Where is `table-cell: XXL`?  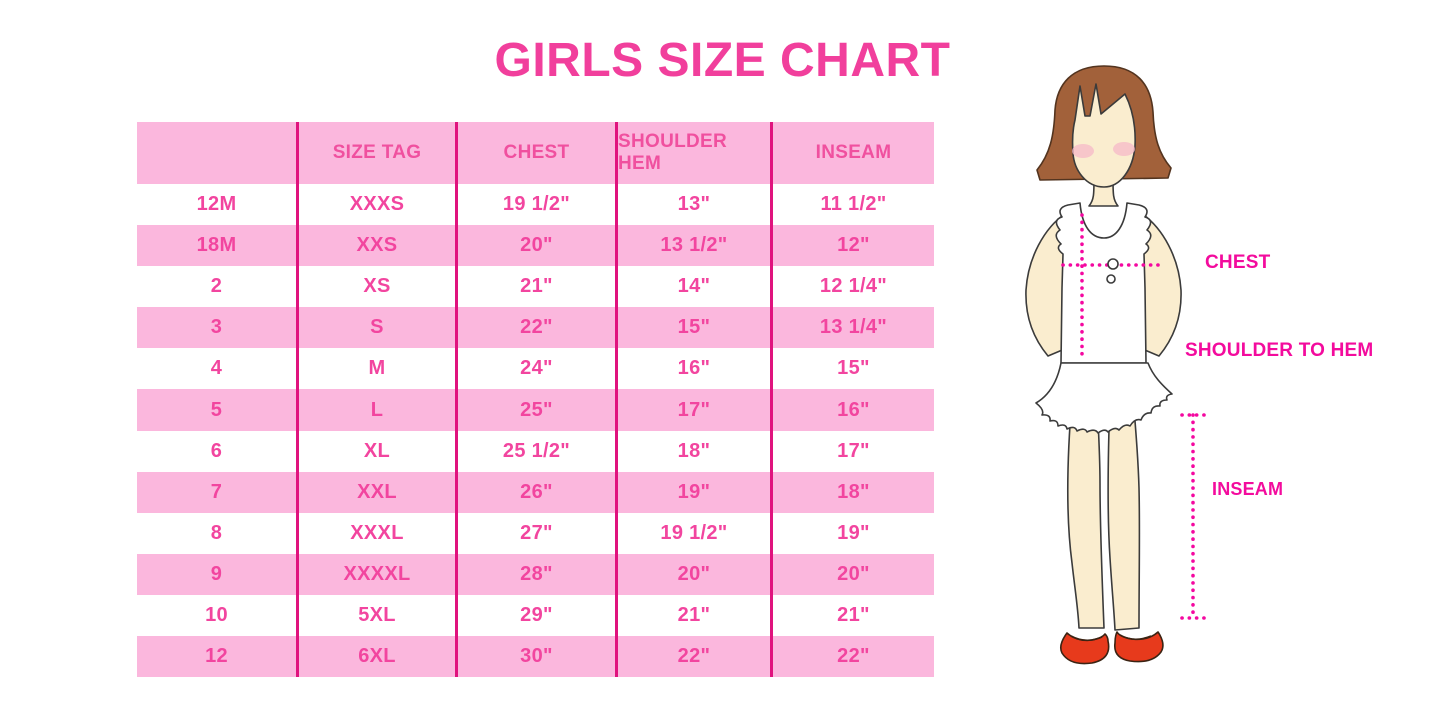
table-cell: XXL is located at coordinates (375, 492).